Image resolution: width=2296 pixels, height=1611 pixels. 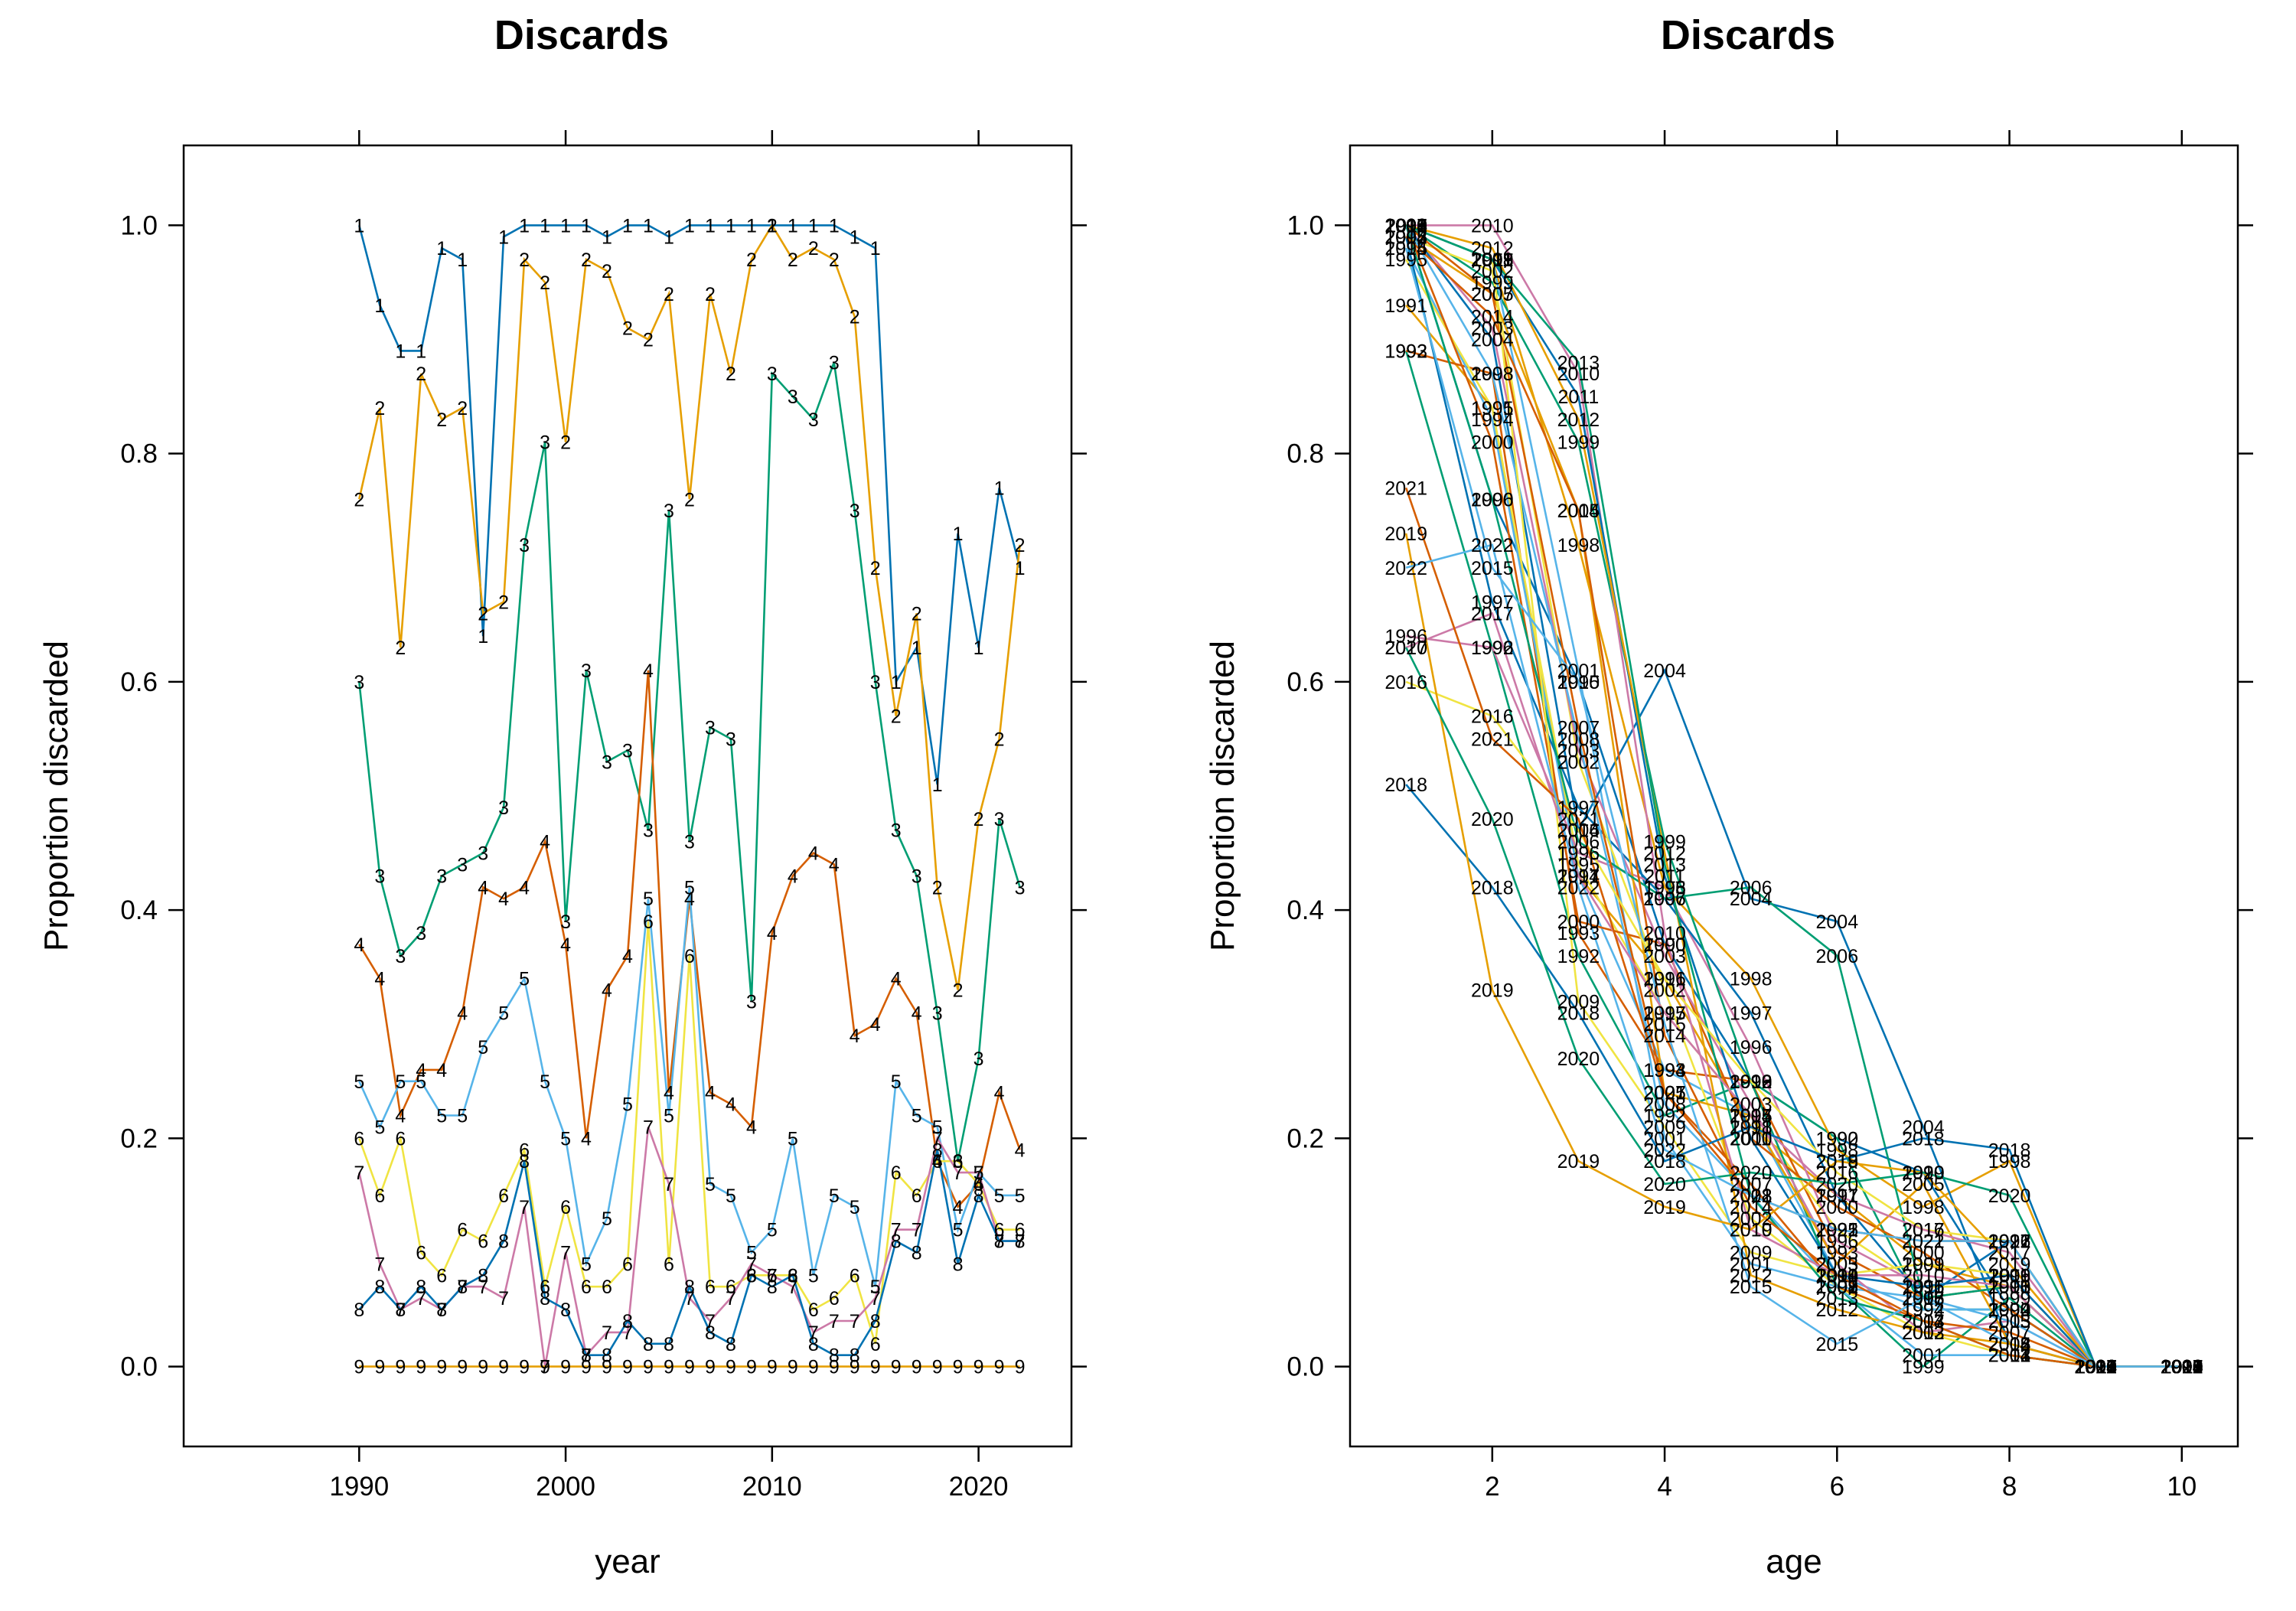 What do you see at coordinates (1305, 910) in the screenshot?
I see `y-tick-label: 0.4` at bounding box center [1305, 910].